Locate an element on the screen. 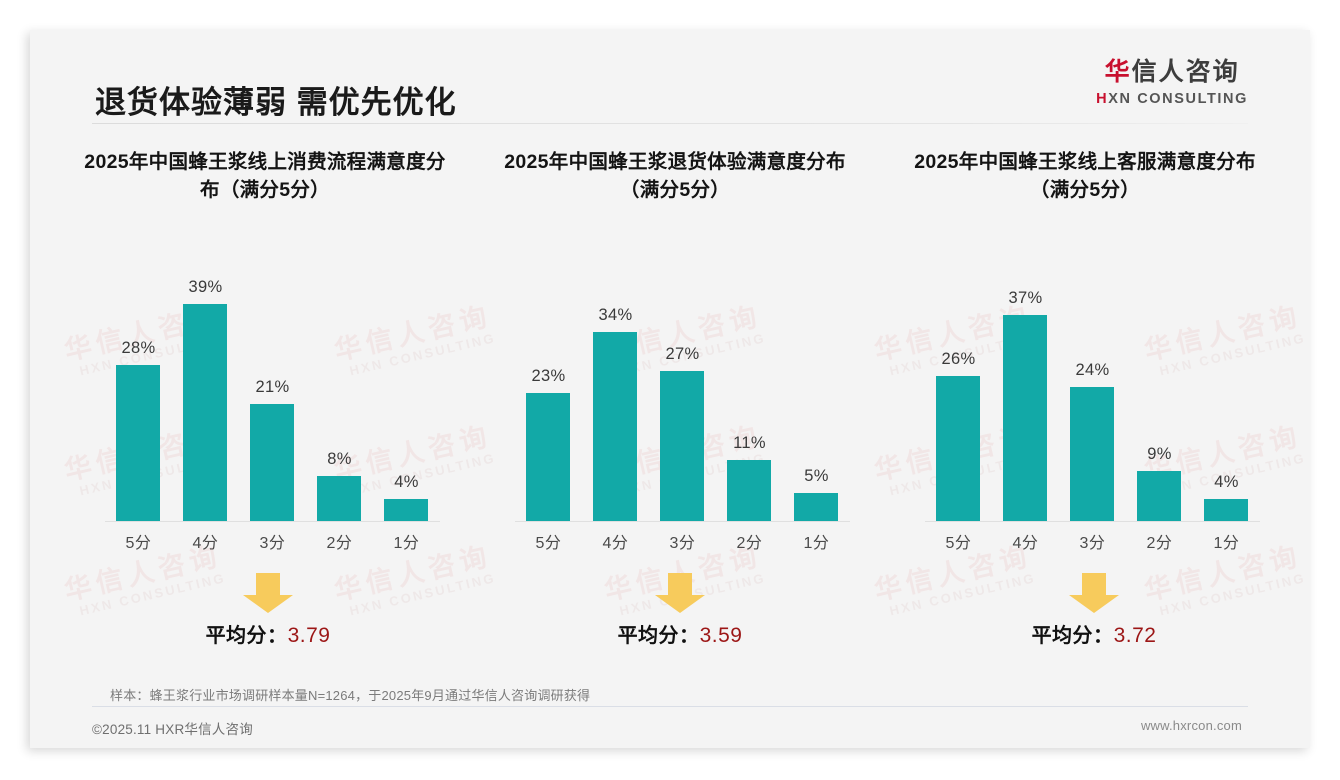  bar-slot: 39% is located at coordinates (206, 394).